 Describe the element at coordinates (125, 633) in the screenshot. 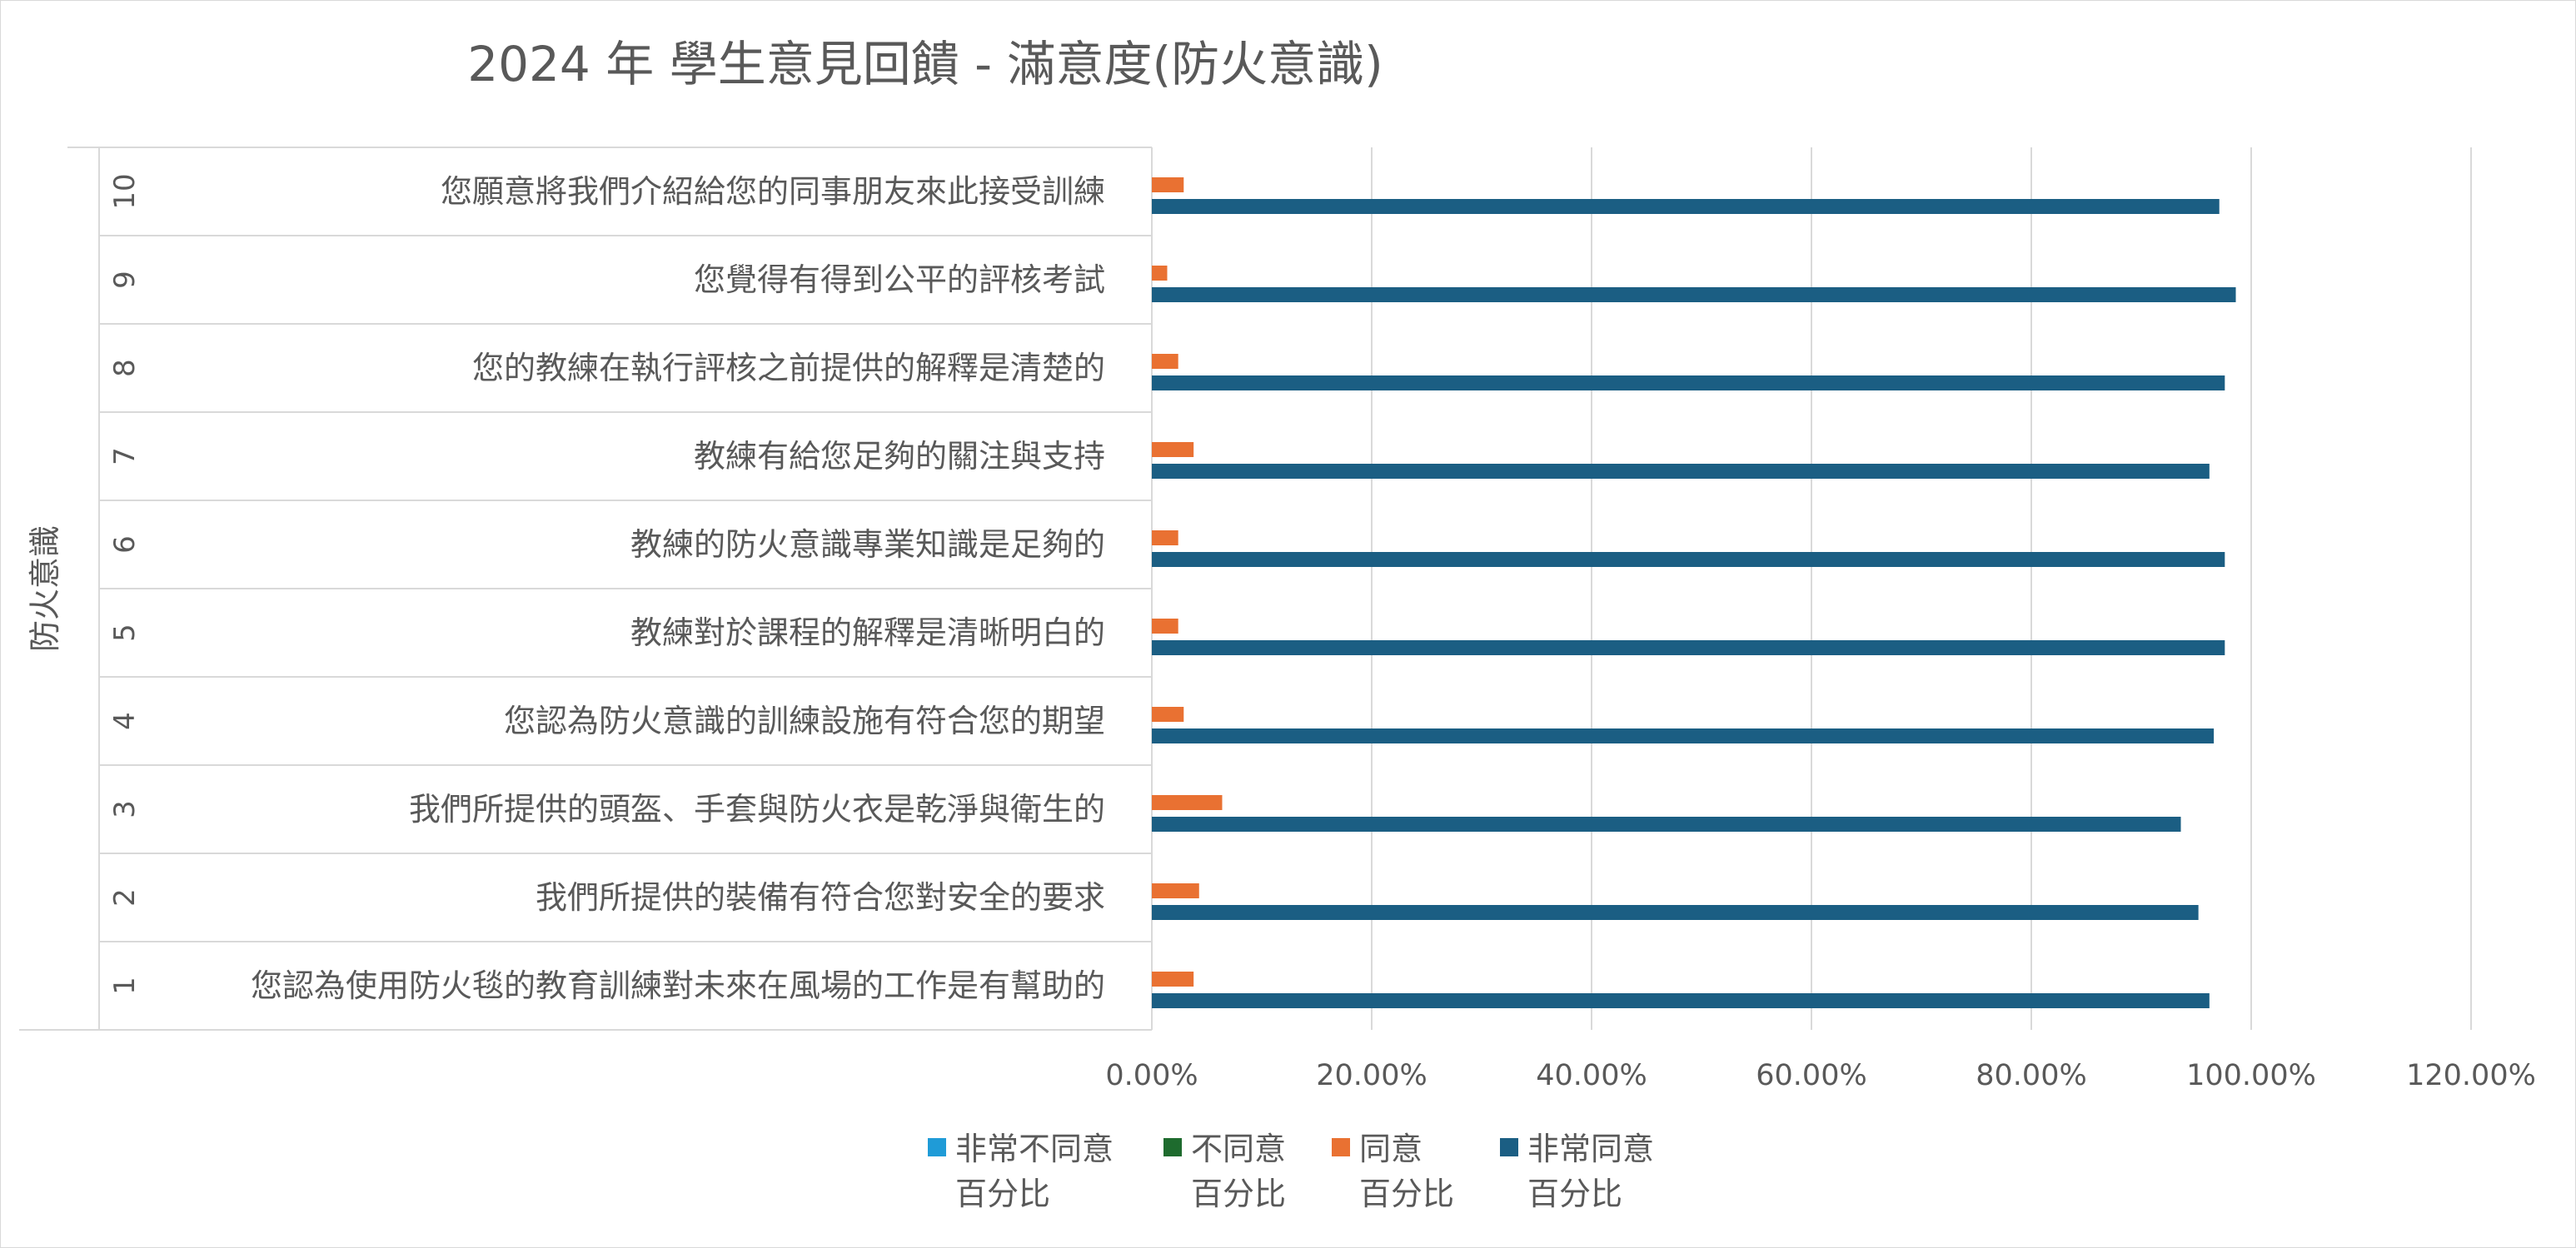

I see `category-number: 5` at that location.